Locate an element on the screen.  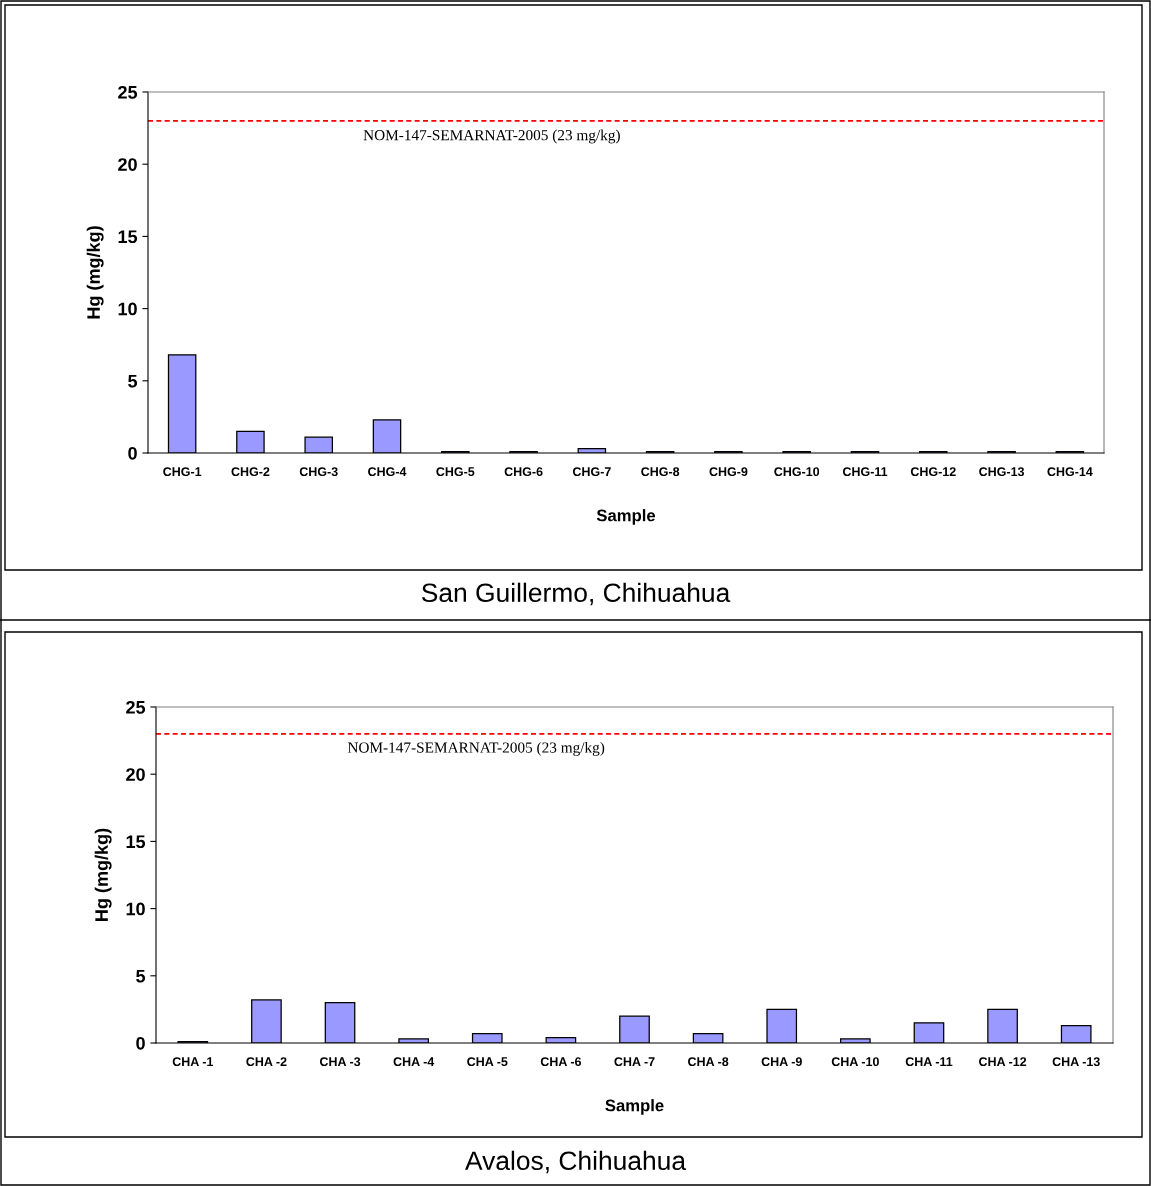
x-tick-label: CHA -2 is located at coordinates (266, 1062).